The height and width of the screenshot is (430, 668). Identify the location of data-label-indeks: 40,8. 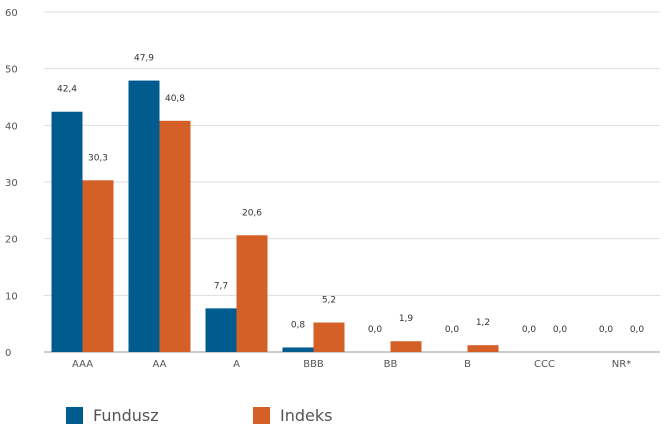
(175, 99).